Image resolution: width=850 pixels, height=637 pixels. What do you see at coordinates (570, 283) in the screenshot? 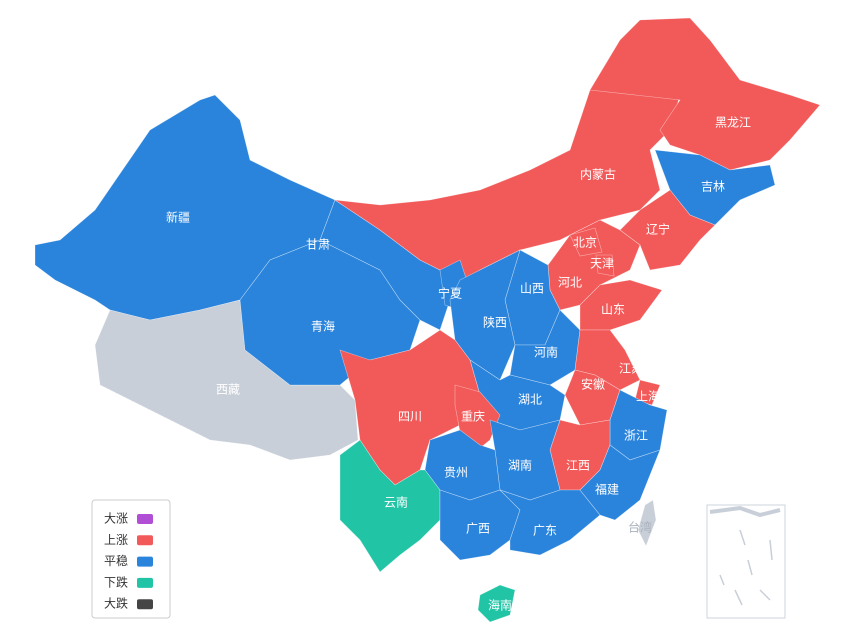
I see `province-label: 河北` at bounding box center [570, 283].